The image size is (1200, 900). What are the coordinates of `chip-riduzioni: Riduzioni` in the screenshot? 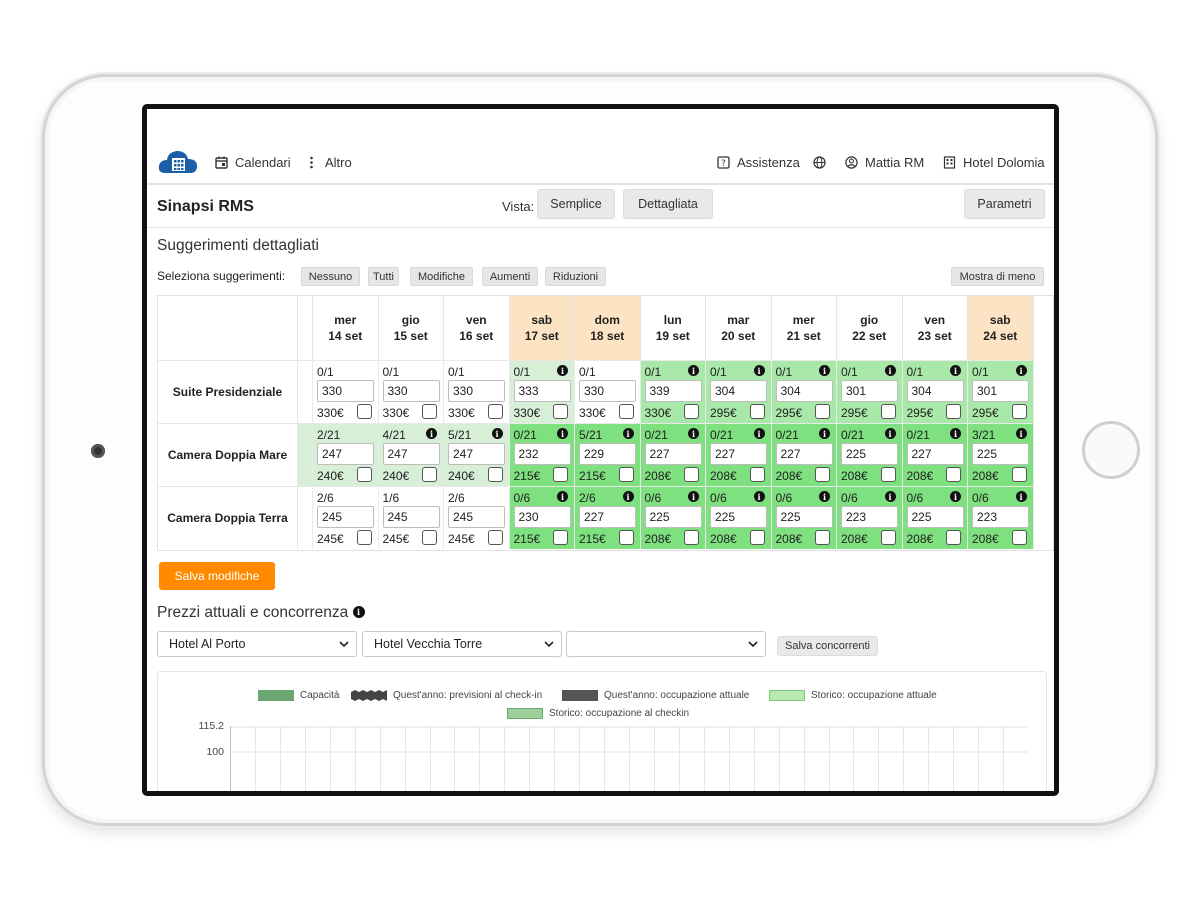 It's located at (575, 276).